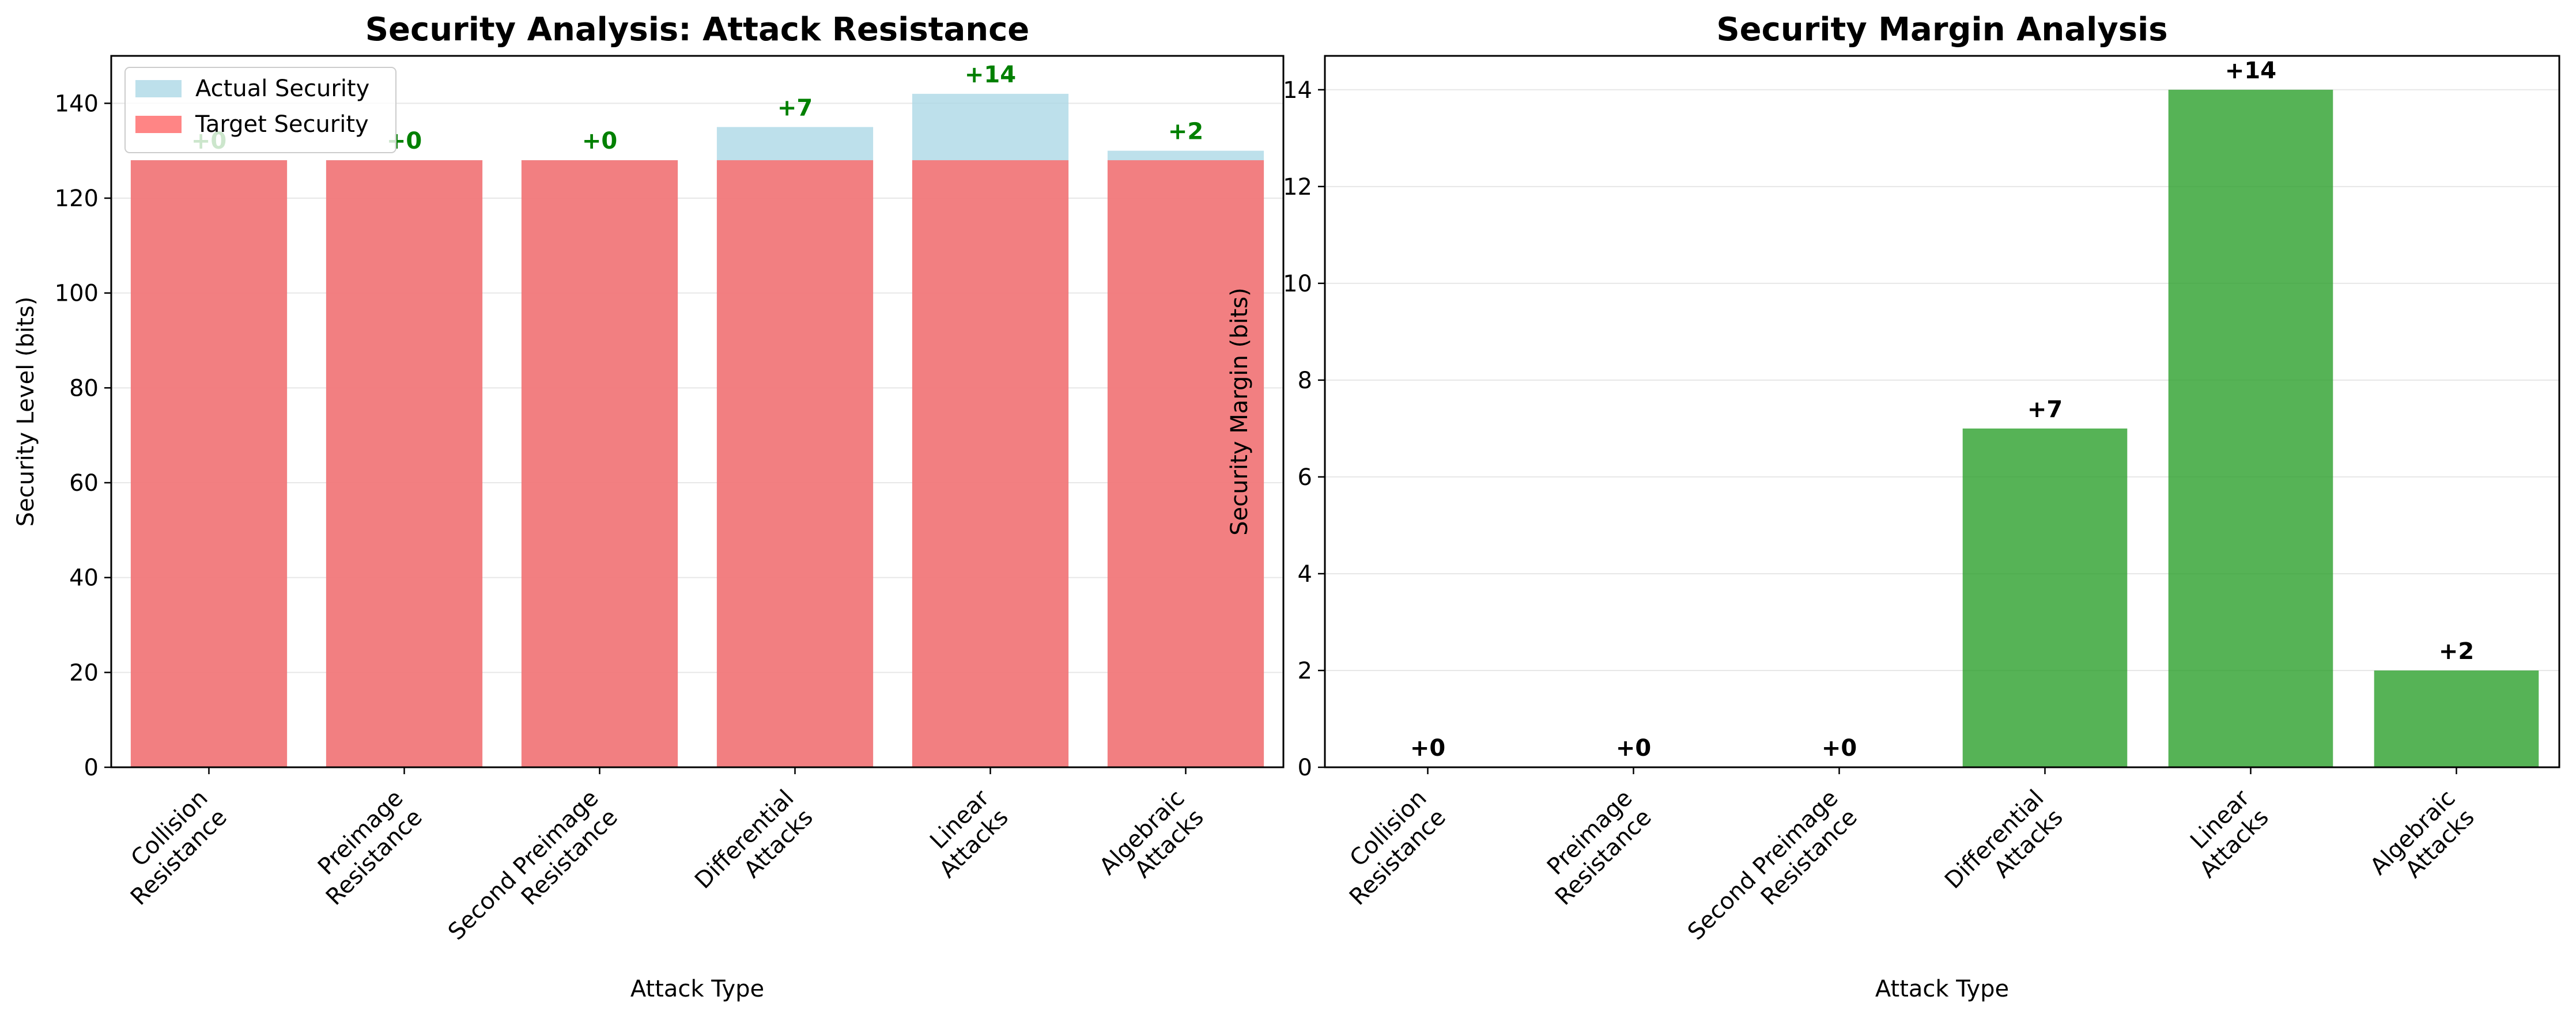  What do you see at coordinates (84, 483) in the screenshot?
I see `y-tick-label: 60` at bounding box center [84, 483].